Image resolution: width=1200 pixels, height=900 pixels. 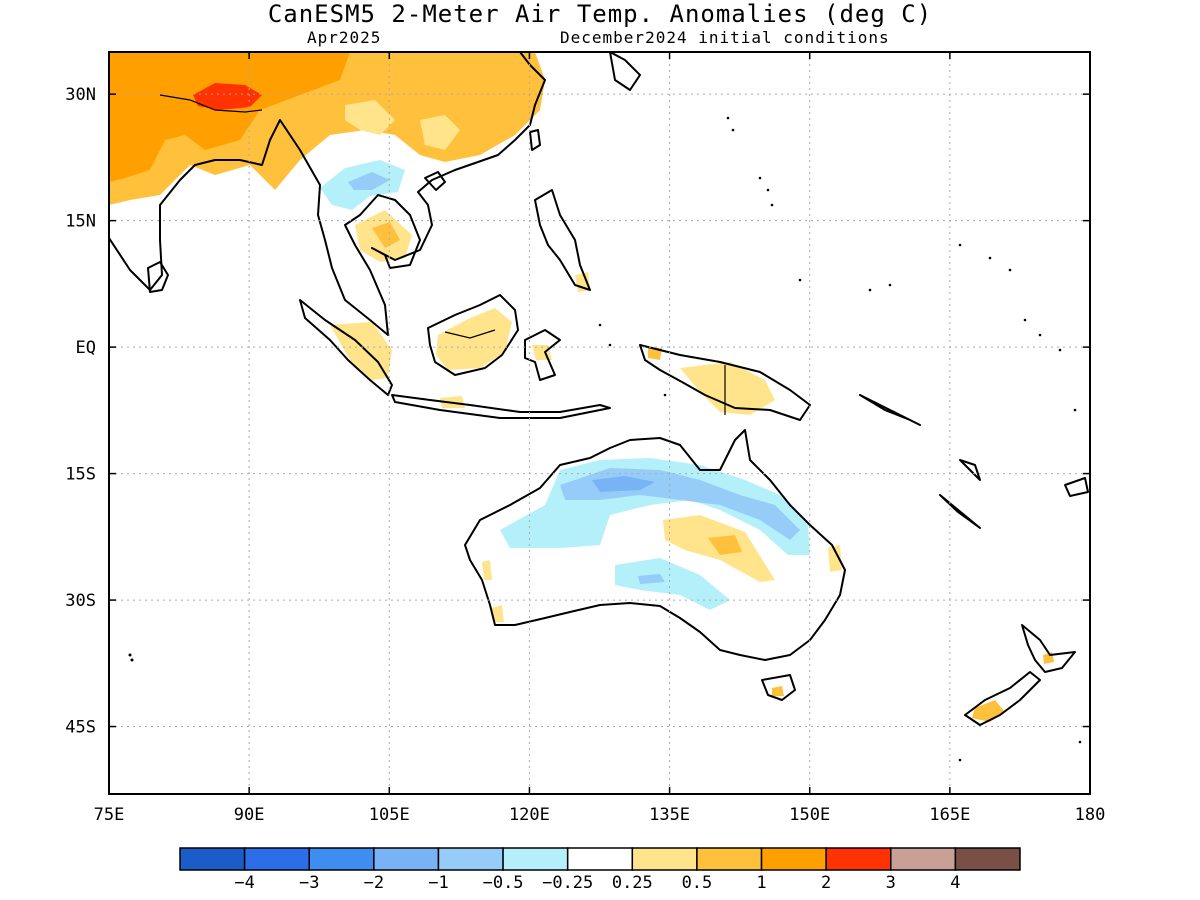 What do you see at coordinates (309, 883) in the screenshot?
I see `colorbar-label: −3` at bounding box center [309, 883].